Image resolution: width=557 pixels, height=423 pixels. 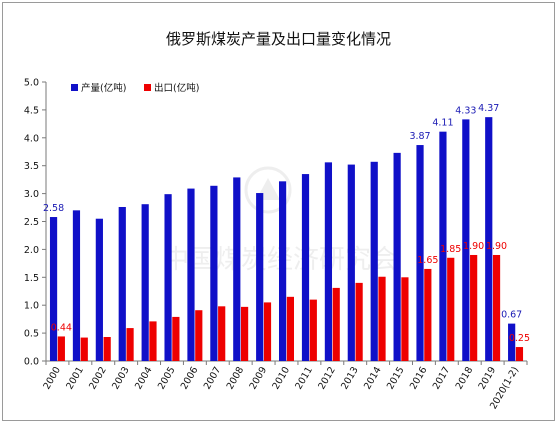 I want to click on x-tick-label: 2003, so click(x=121, y=378).